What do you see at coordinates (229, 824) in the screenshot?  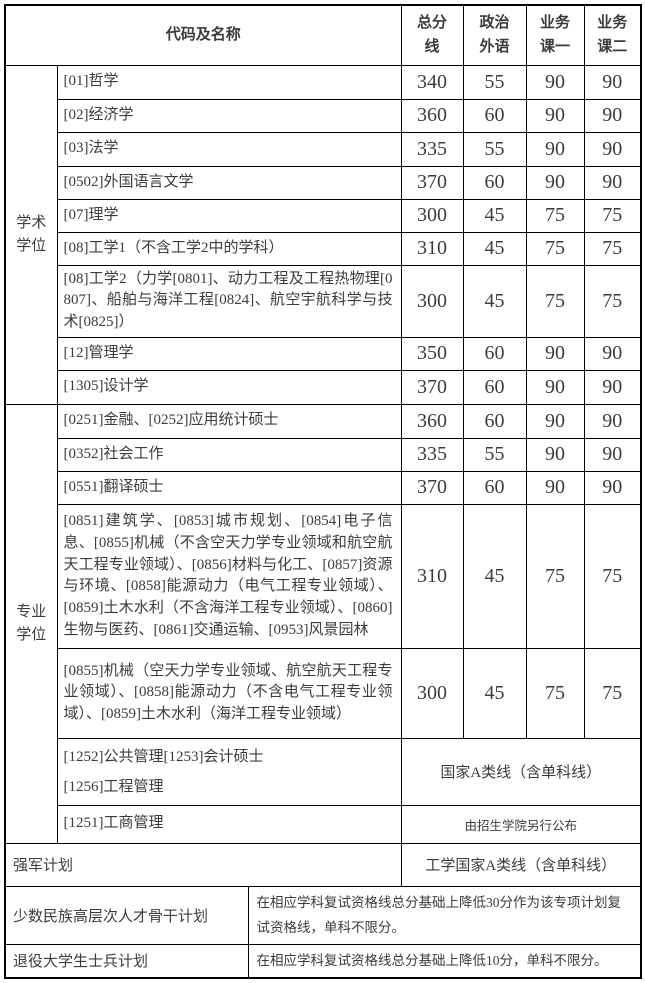 I see `program-name-cell: [1251]工商管理` at bounding box center [229, 824].